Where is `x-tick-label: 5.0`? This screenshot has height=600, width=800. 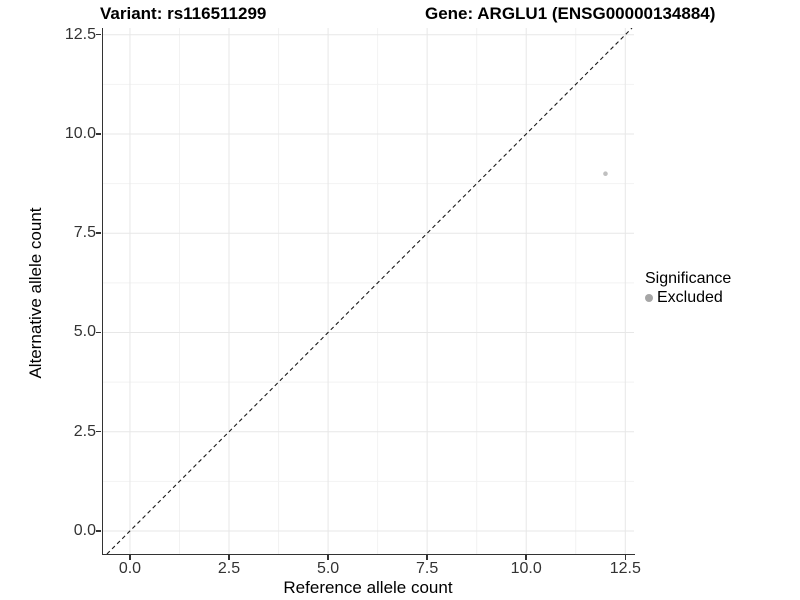 x-tick-label: 5.0 is located at coordinates (328, 568).